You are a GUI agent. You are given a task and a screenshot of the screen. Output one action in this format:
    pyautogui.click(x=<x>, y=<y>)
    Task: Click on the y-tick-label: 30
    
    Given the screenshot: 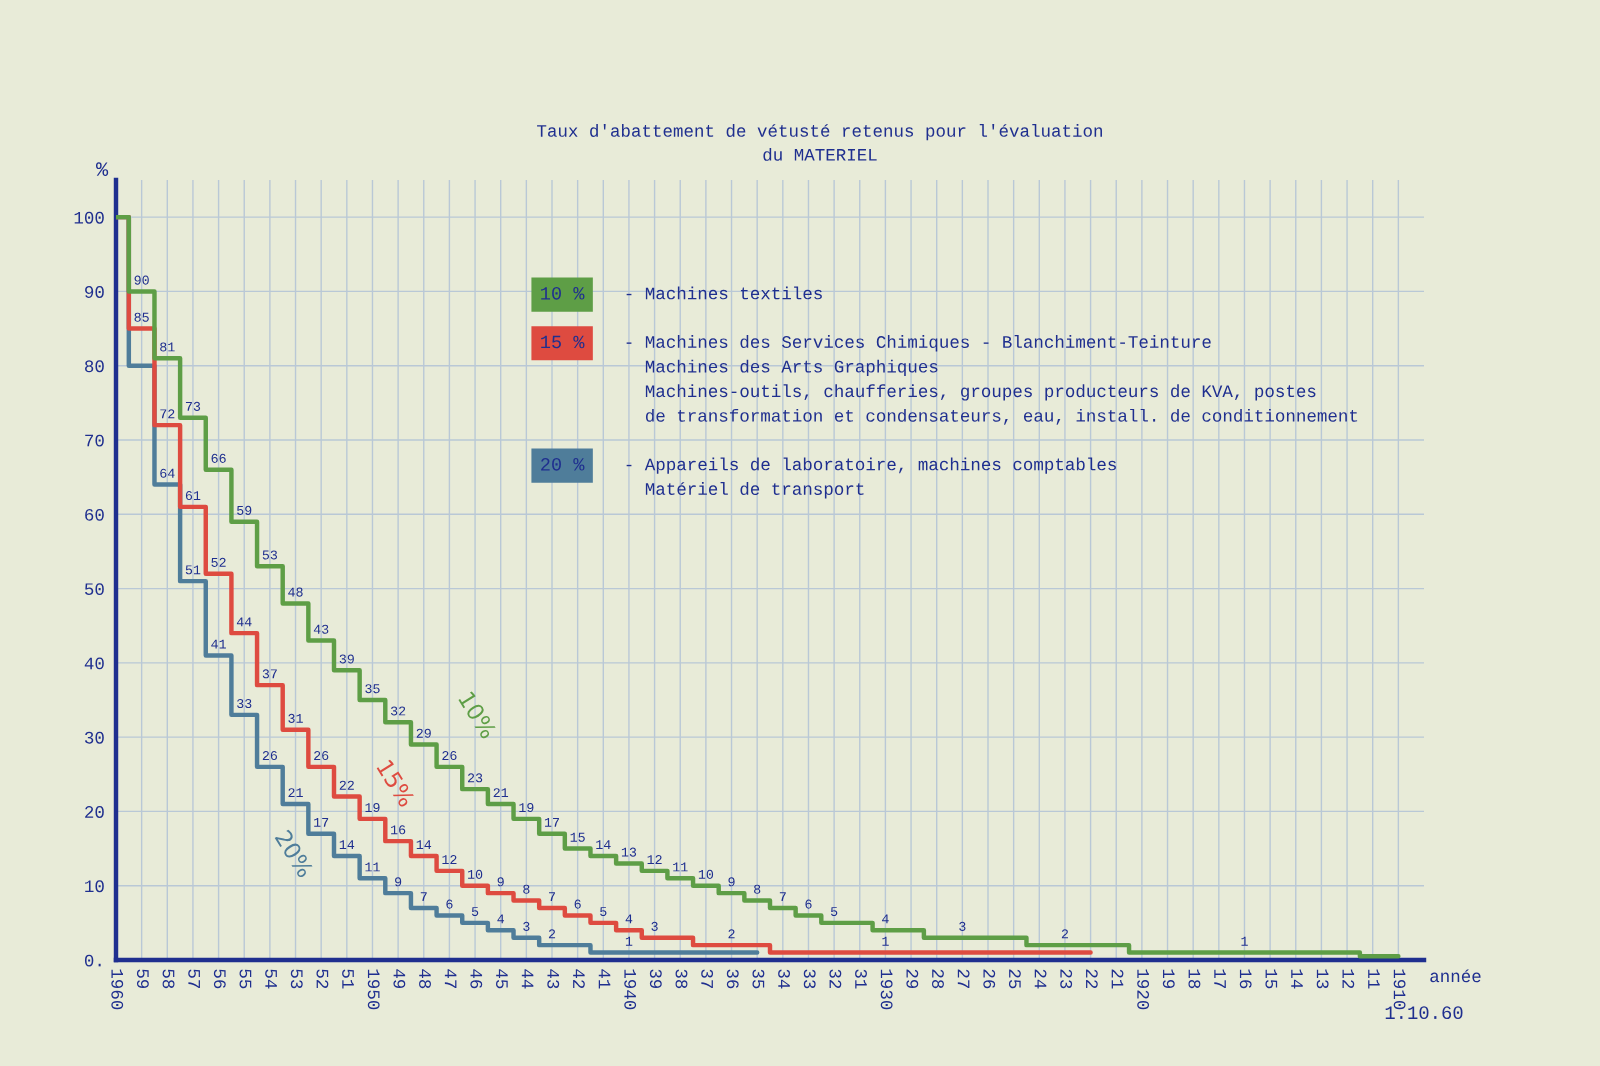 What is the action you would take?
    pyautogui.click(x=94, y=737)
    